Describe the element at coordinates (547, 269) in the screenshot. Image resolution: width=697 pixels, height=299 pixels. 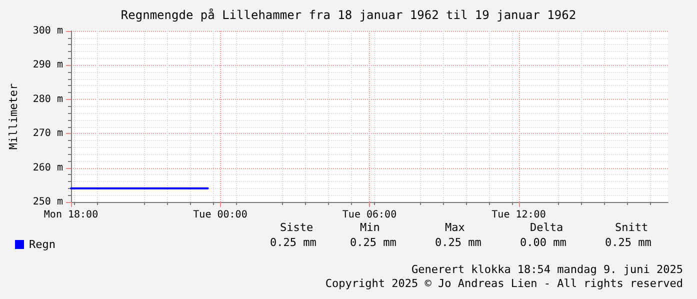
I see `text: Generert klokka 18:54 mandag 9. juni 2025` at that location.